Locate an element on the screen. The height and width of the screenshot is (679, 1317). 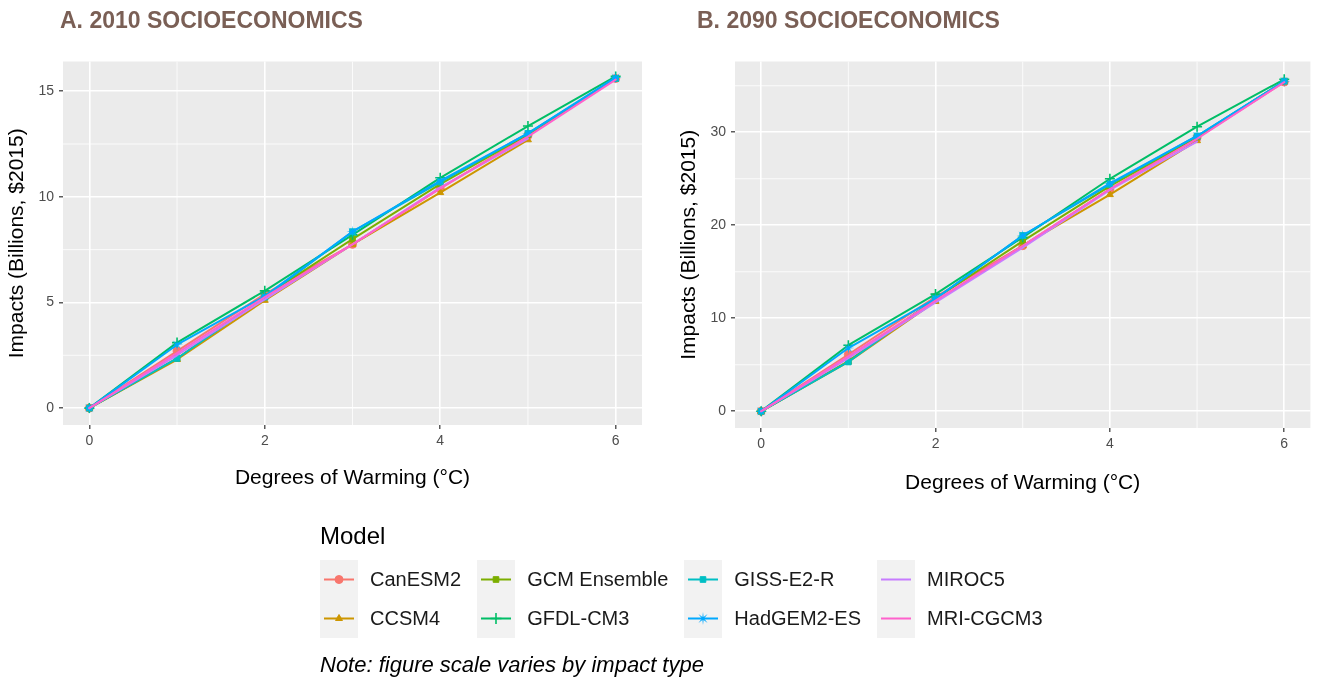
y-tick-label: 15 is located at coordinates (46, 90).